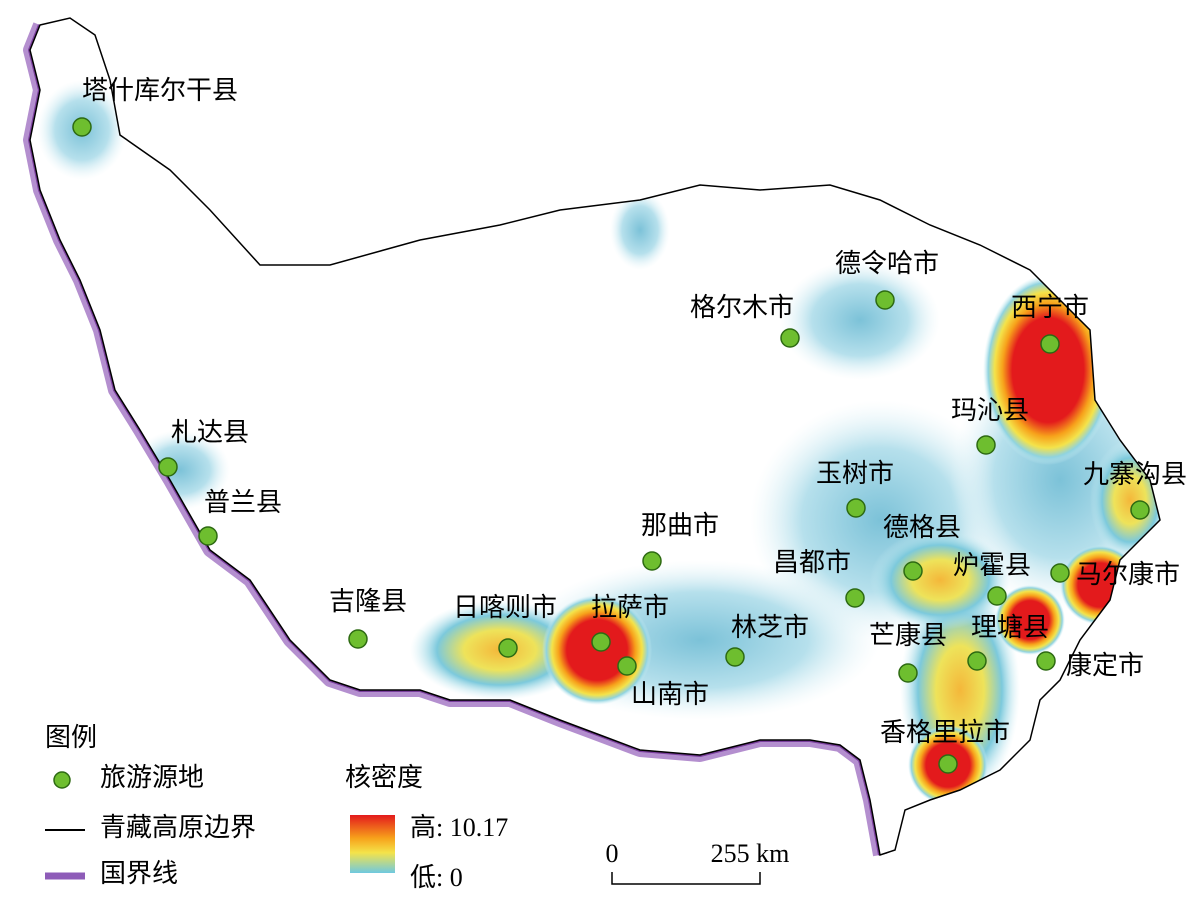 The image size is (1200, 899). Describe the element at coordinates (630, 607) in the screenshot. I see `place-label: 拉萨市` at that location.